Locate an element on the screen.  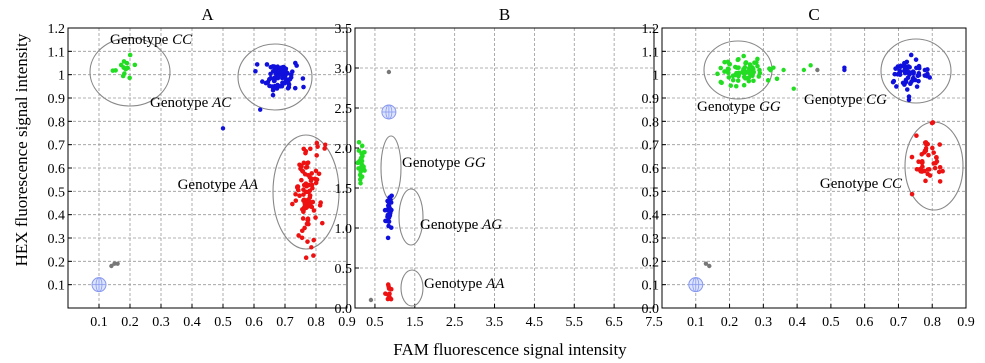
x-tick-label: 0.6 is located at coordinates (865, 322).